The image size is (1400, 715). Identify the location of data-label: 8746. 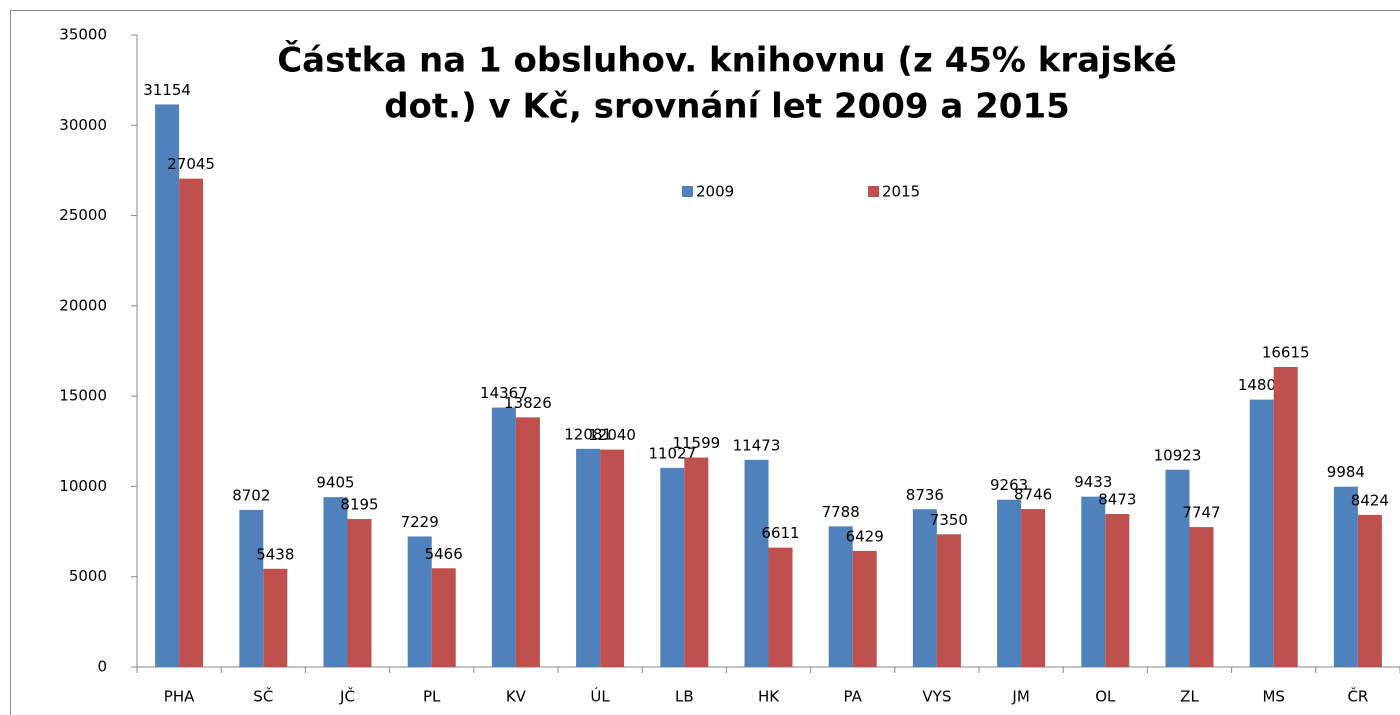
(1033, 495).